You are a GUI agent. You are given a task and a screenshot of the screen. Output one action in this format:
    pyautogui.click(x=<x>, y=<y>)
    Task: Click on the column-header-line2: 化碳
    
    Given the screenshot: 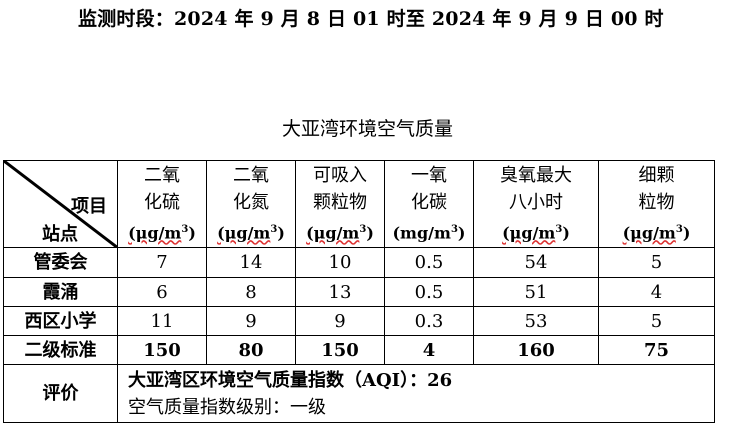 What is the action you would take?
    pyautogui.click(x=429, y=202)
    